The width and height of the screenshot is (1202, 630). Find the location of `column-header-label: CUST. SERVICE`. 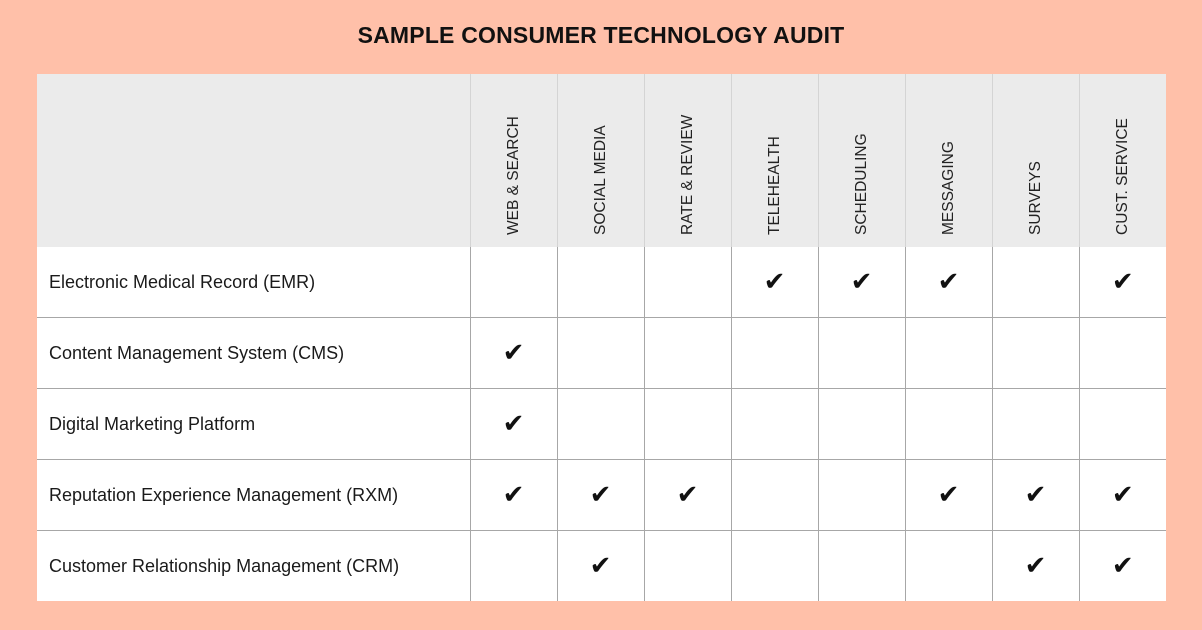

column-header-label: CUST. SERVICE is located at coordinates (1122, 176).